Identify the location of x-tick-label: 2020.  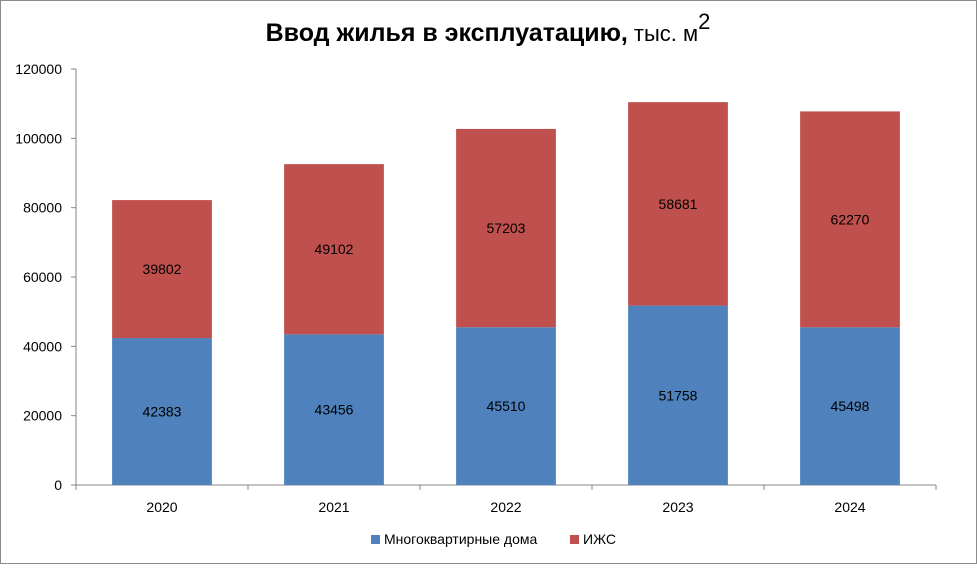
(161, 507).